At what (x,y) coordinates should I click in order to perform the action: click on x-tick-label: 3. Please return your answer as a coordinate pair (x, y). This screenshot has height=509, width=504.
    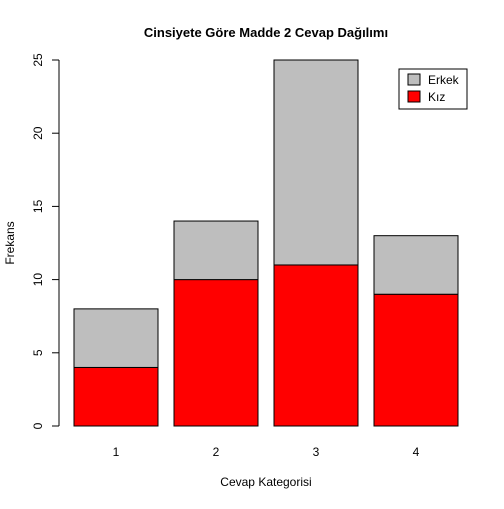
    Looking at the image, I should click on (316, 452).